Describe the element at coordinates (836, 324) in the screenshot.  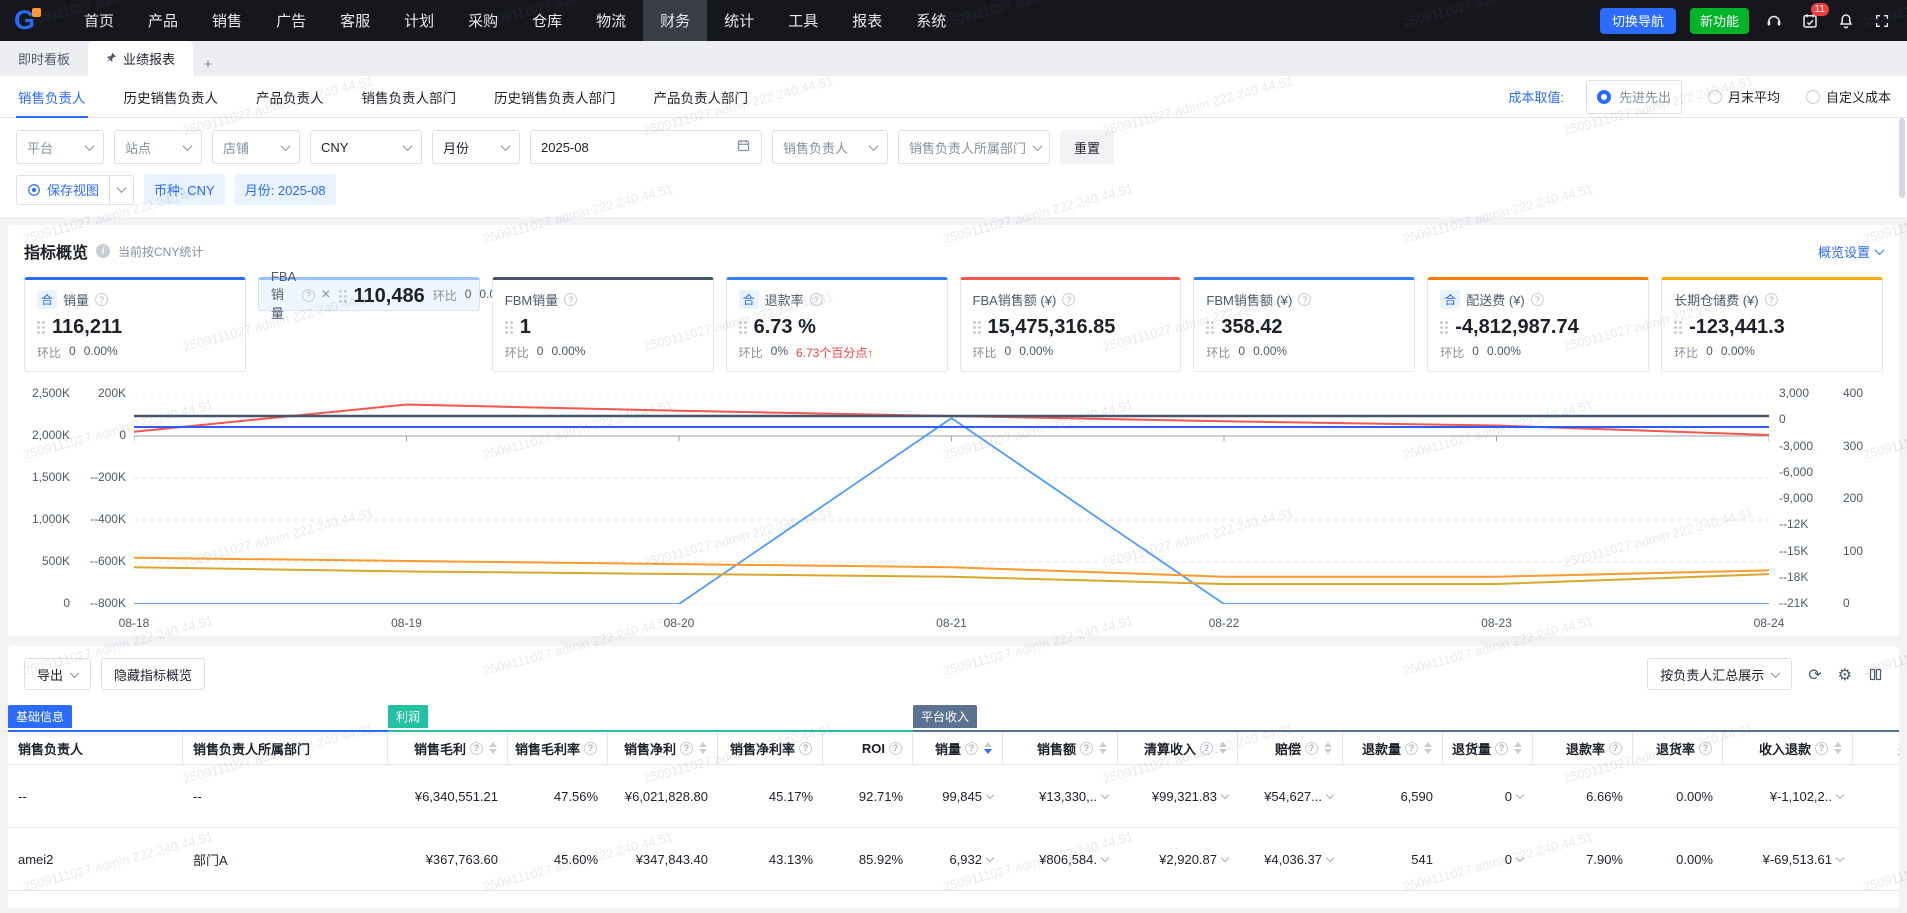
I see `metric-card: 合退款率? 6.73 % 环比 0% 6.73个百分点↑` at that location.